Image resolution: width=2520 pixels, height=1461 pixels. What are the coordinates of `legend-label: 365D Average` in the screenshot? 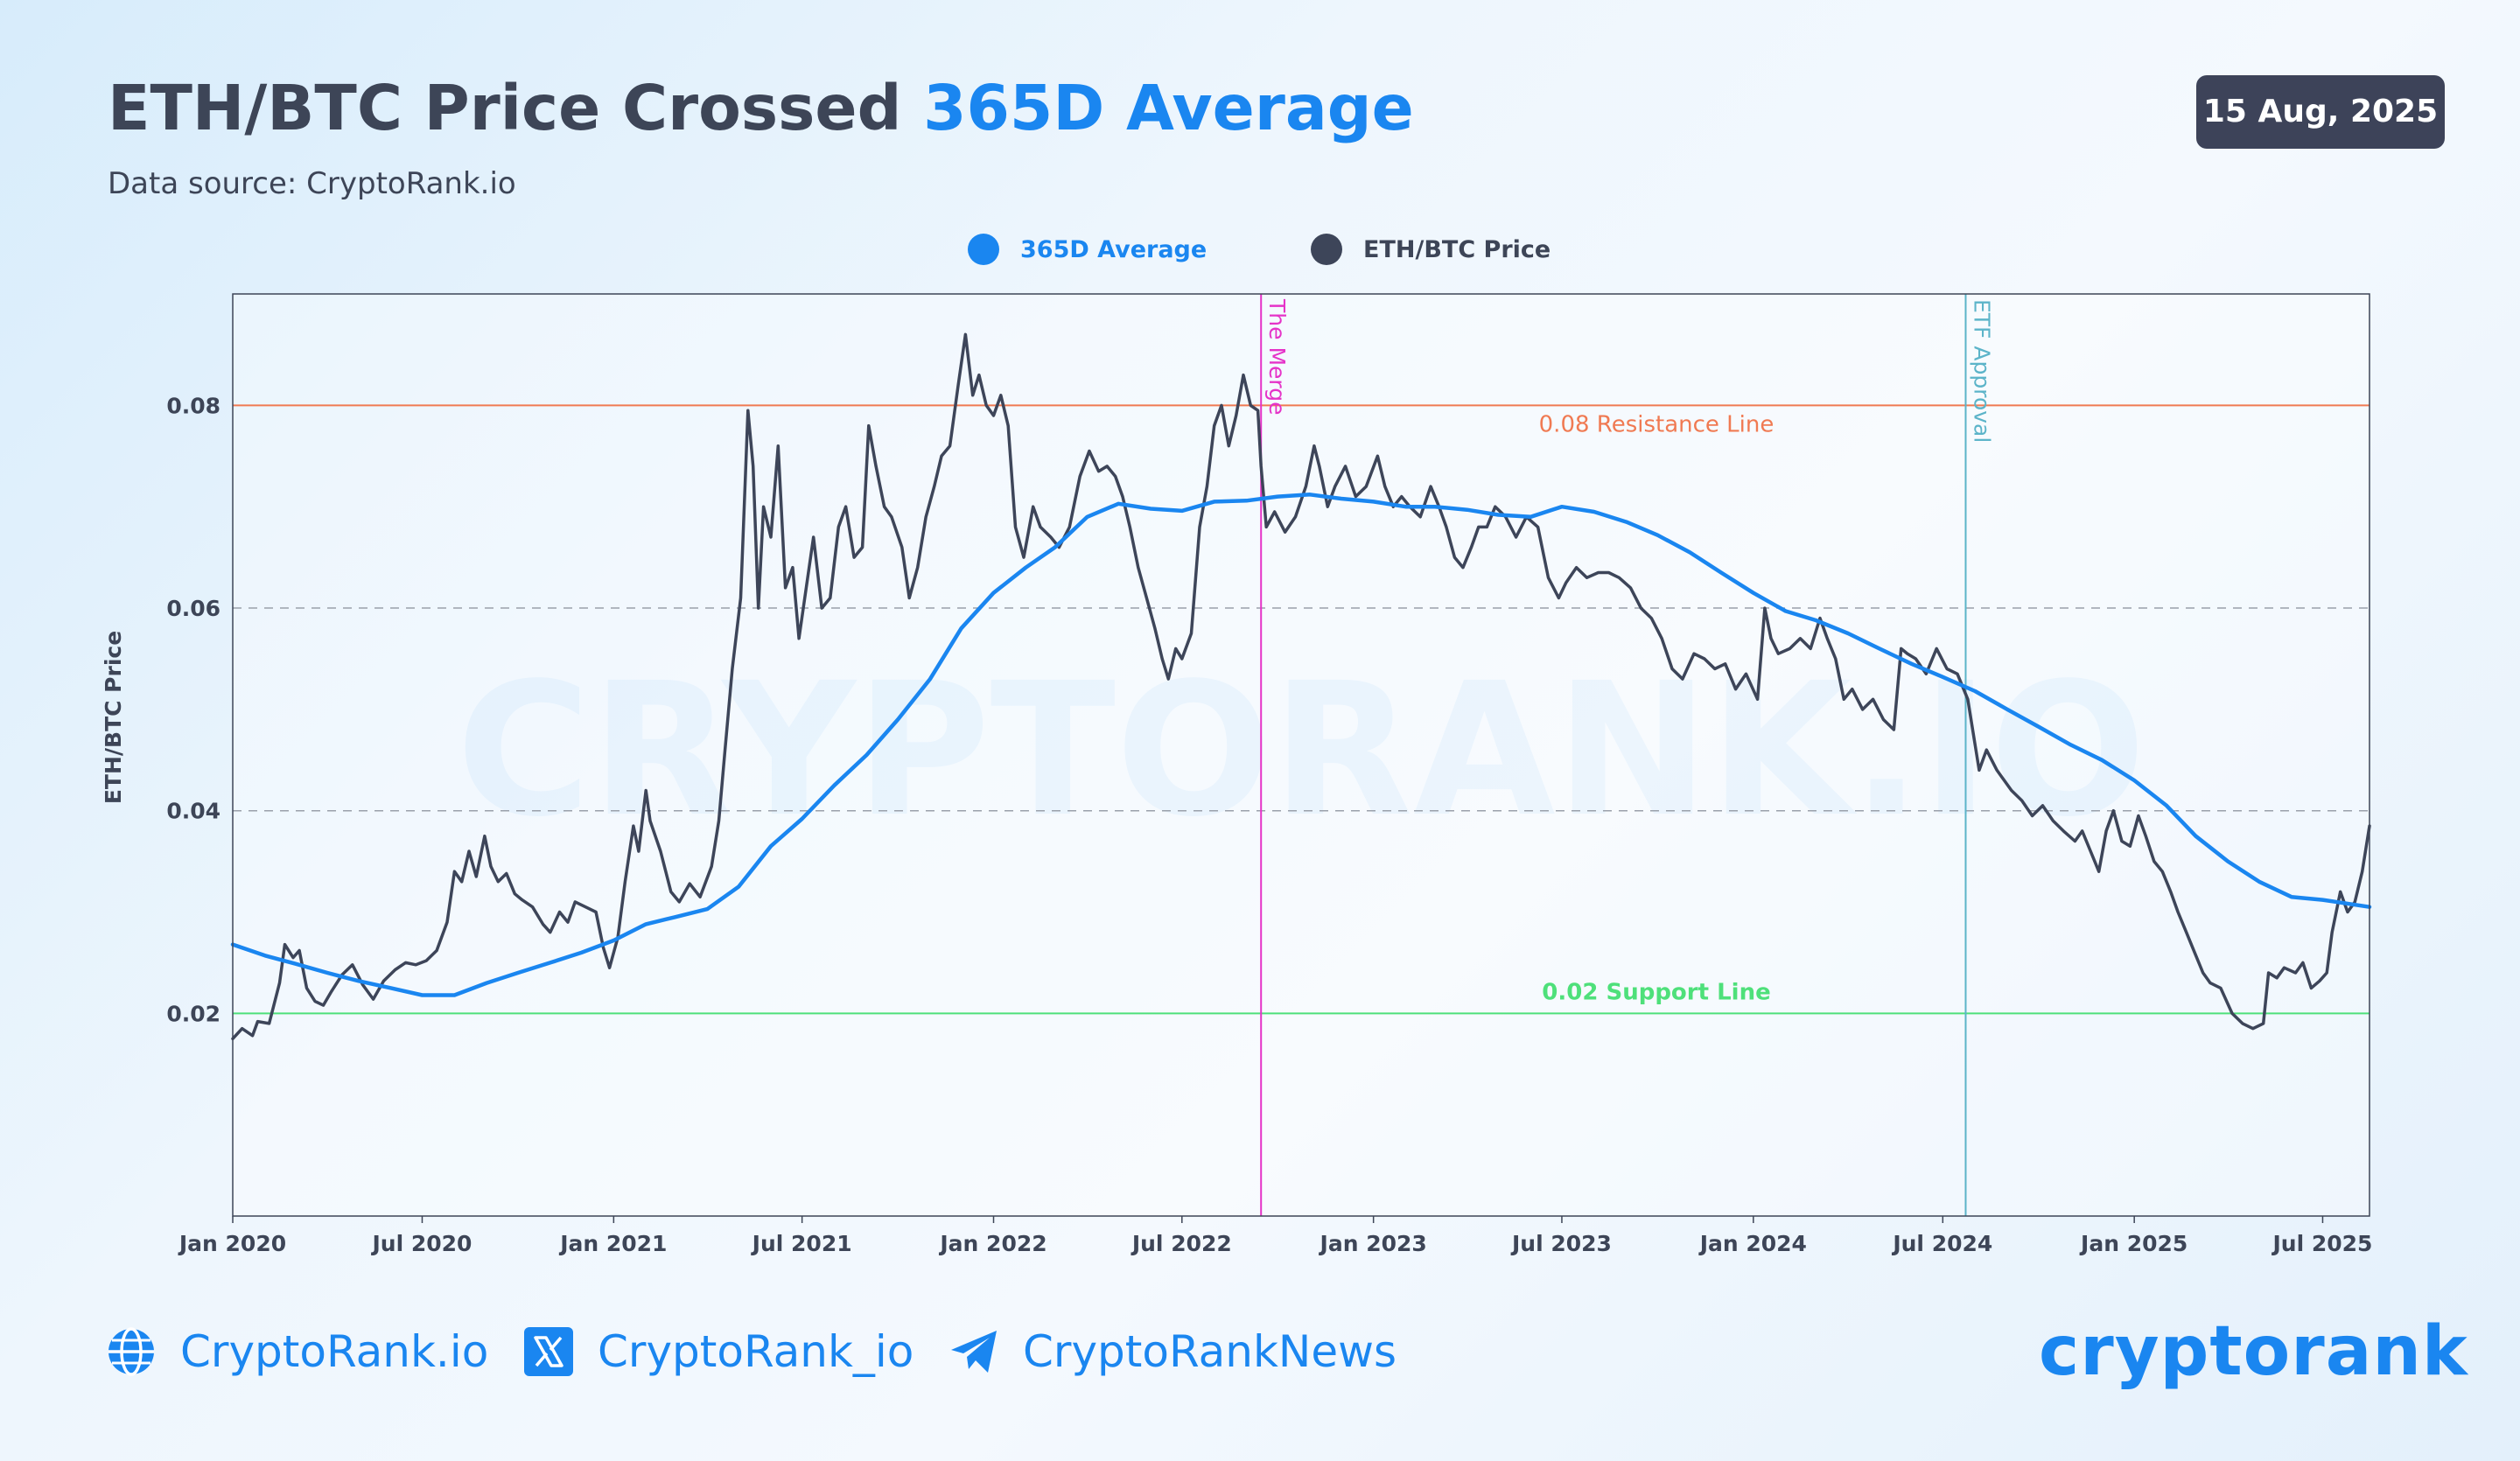 It's located at (1113, 250).